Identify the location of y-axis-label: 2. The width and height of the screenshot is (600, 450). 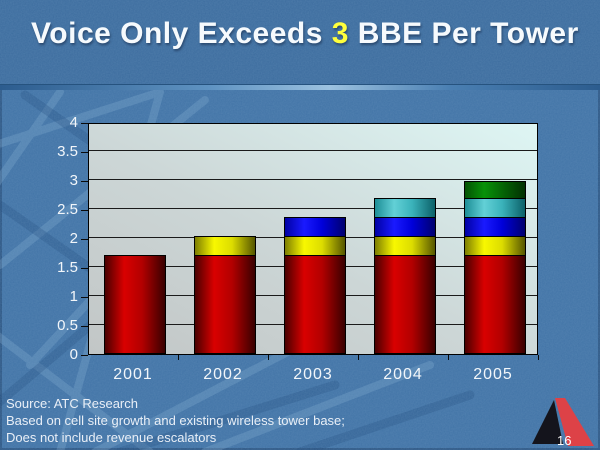
(73, 238).